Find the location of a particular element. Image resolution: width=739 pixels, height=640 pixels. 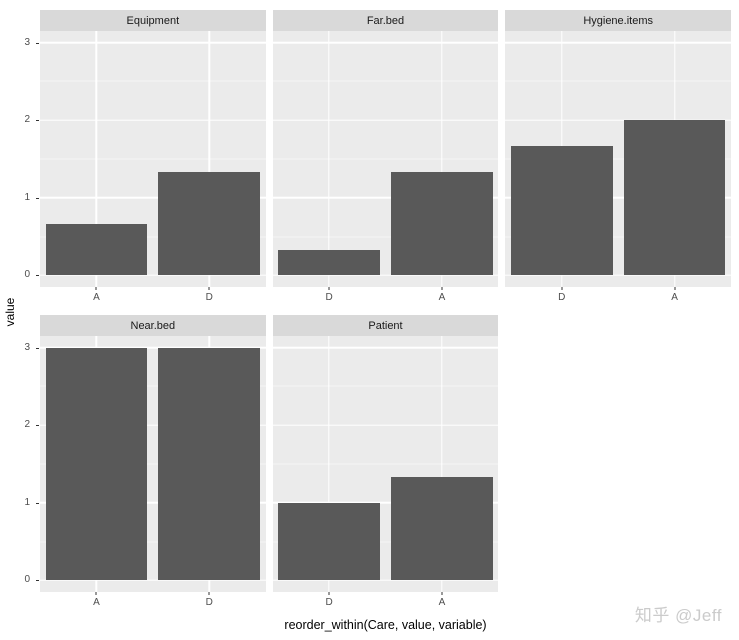

watermark: 知乎 @Jeff is located at coordinates (678, 615).